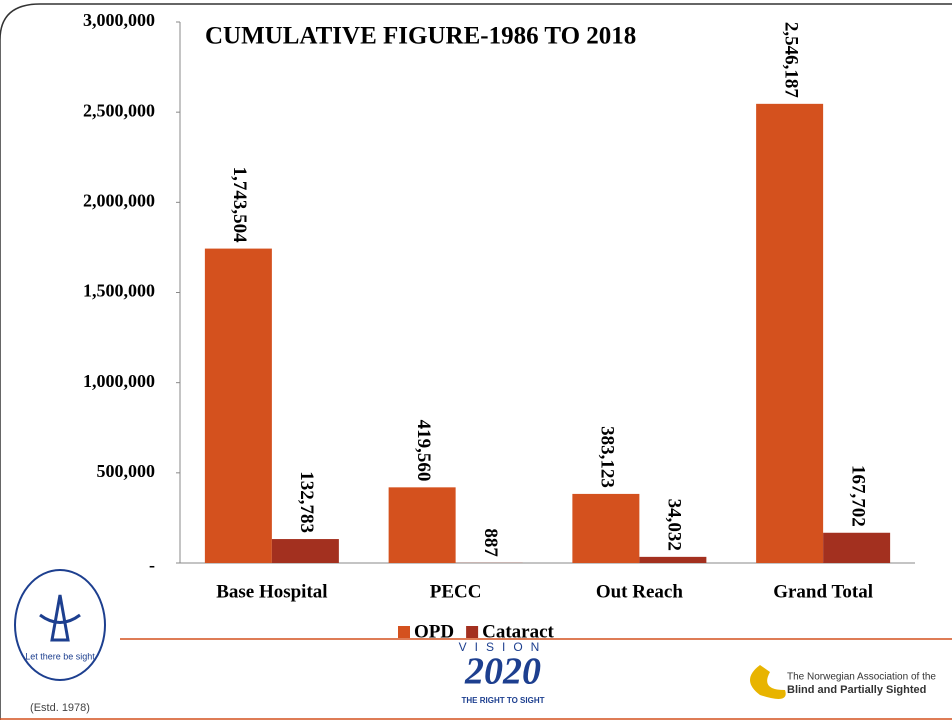 Image resolution: width=952 pixels, height=727 pixels. Describe the element at coordinates (434, 631) in the screenshot. I see `legend-label: OPD` at that location.